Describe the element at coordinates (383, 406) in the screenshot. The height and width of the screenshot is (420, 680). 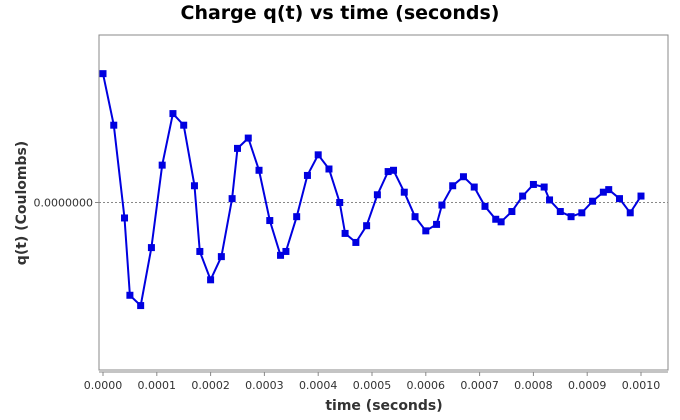
I see `x-axis-label: time (seconds)` at that location.